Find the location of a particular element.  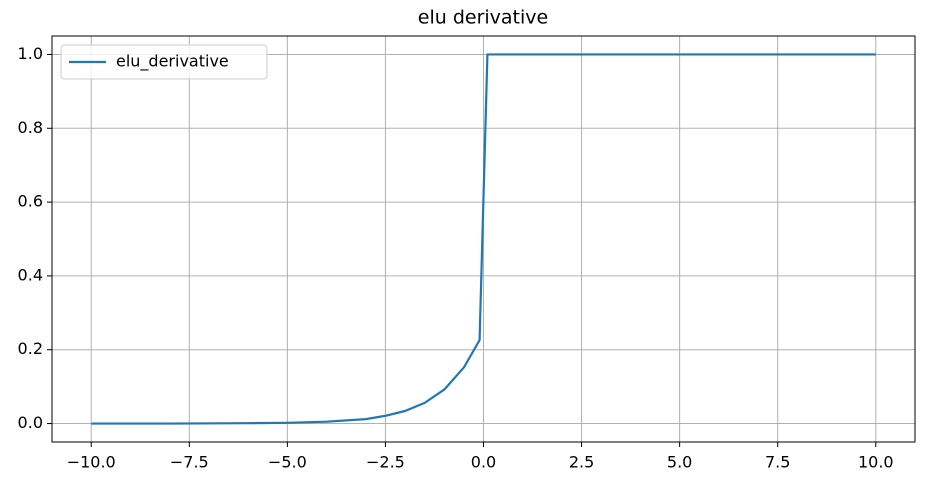

x-tick-label: −10.0 is located at coordinates (91, 462).